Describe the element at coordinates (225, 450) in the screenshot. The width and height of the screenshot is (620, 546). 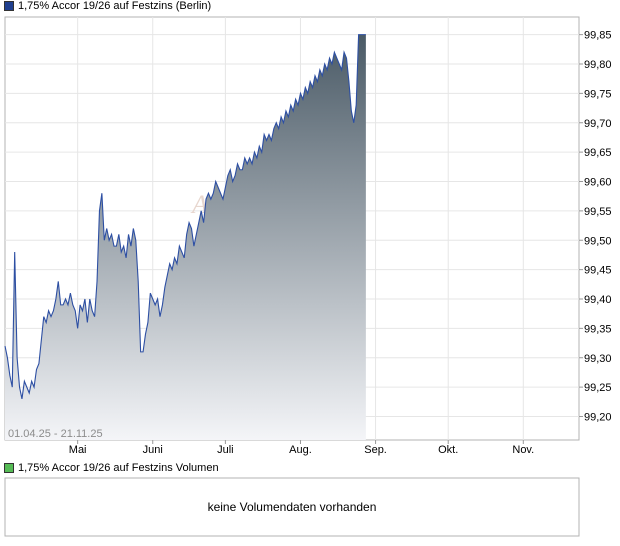
I see `x-tick-label: Juli` at that location.